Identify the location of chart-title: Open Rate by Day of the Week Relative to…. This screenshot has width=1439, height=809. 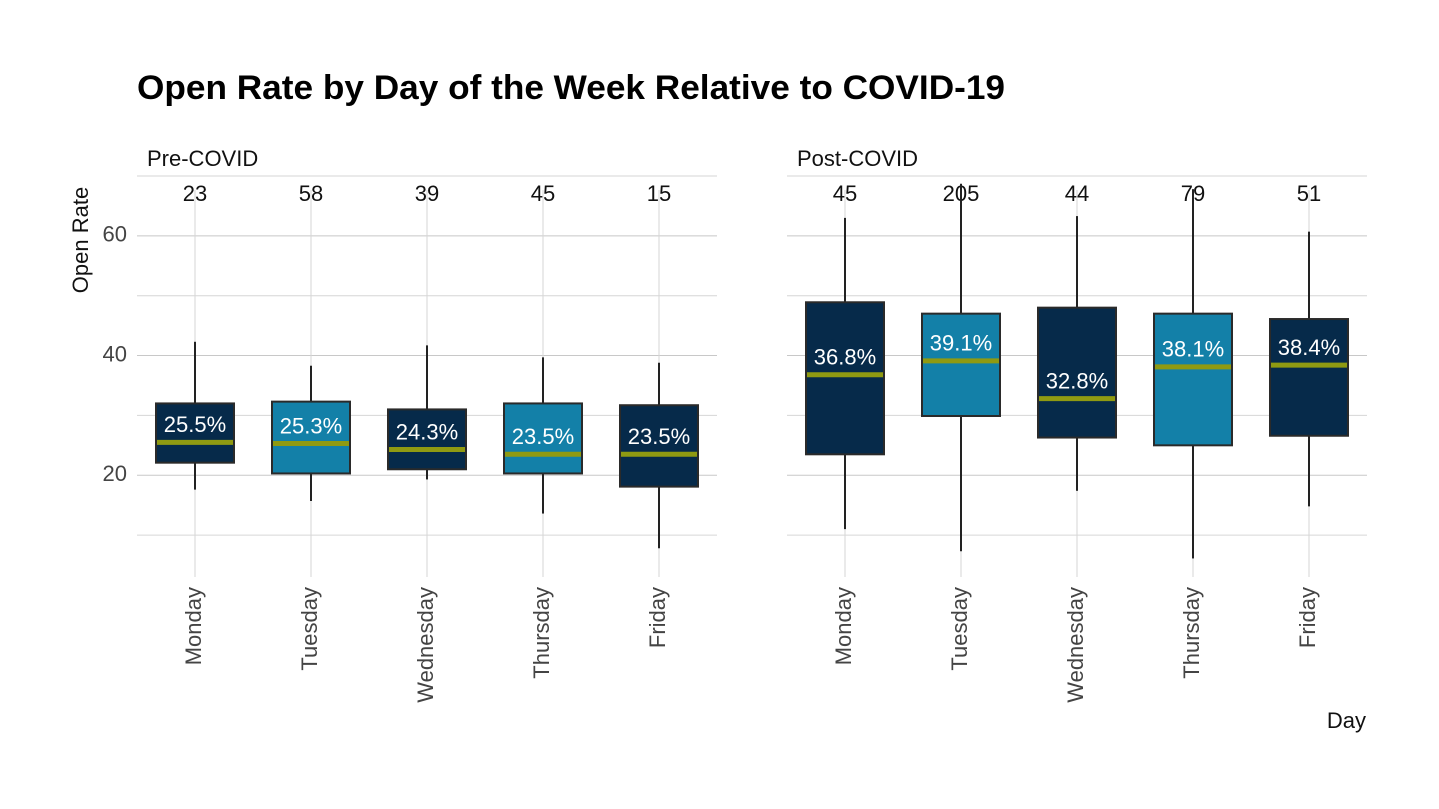
(571, 88).